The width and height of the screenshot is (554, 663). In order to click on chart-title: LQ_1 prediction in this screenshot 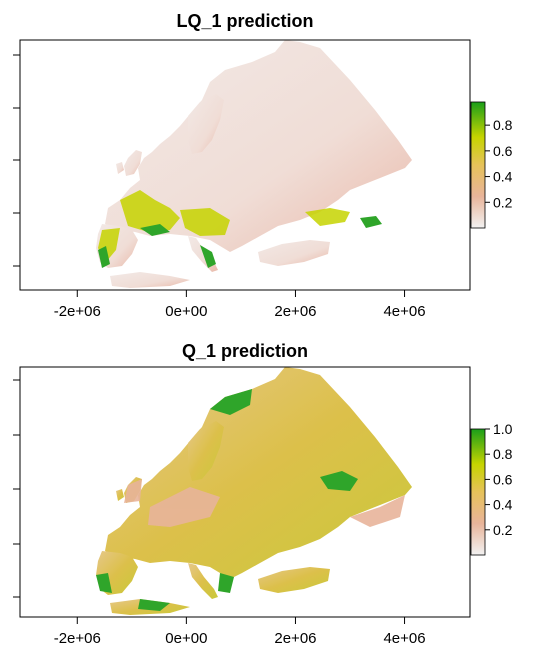, I will do `click(244, 21)`.